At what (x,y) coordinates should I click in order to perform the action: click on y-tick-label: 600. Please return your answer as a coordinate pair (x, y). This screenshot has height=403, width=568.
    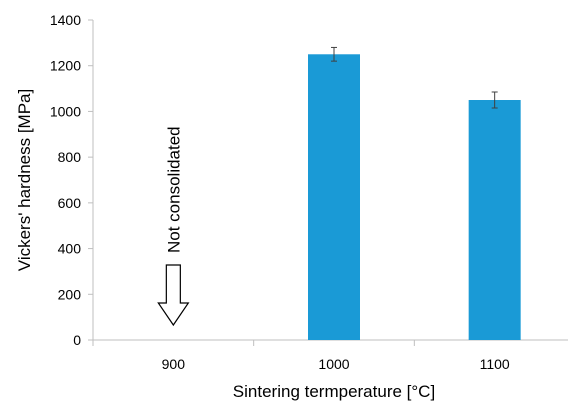
    Looking at the image, I should click on (70, 203).